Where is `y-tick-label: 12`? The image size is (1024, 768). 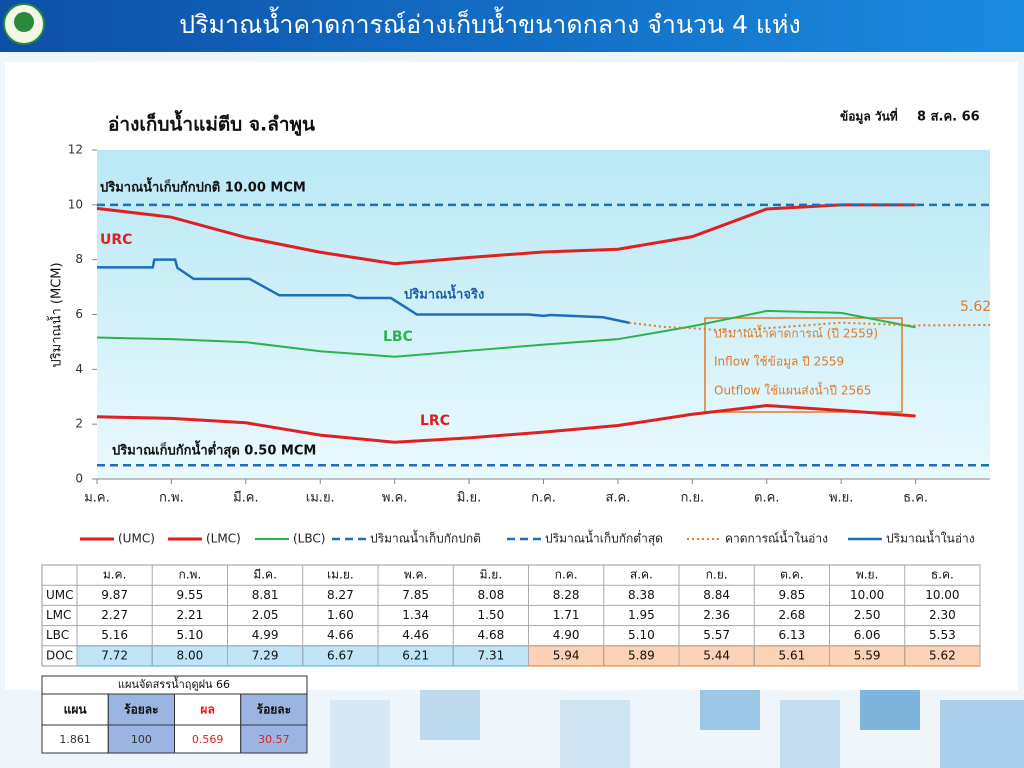
y-tick-label: 12 is located at coordinates (75, 150).